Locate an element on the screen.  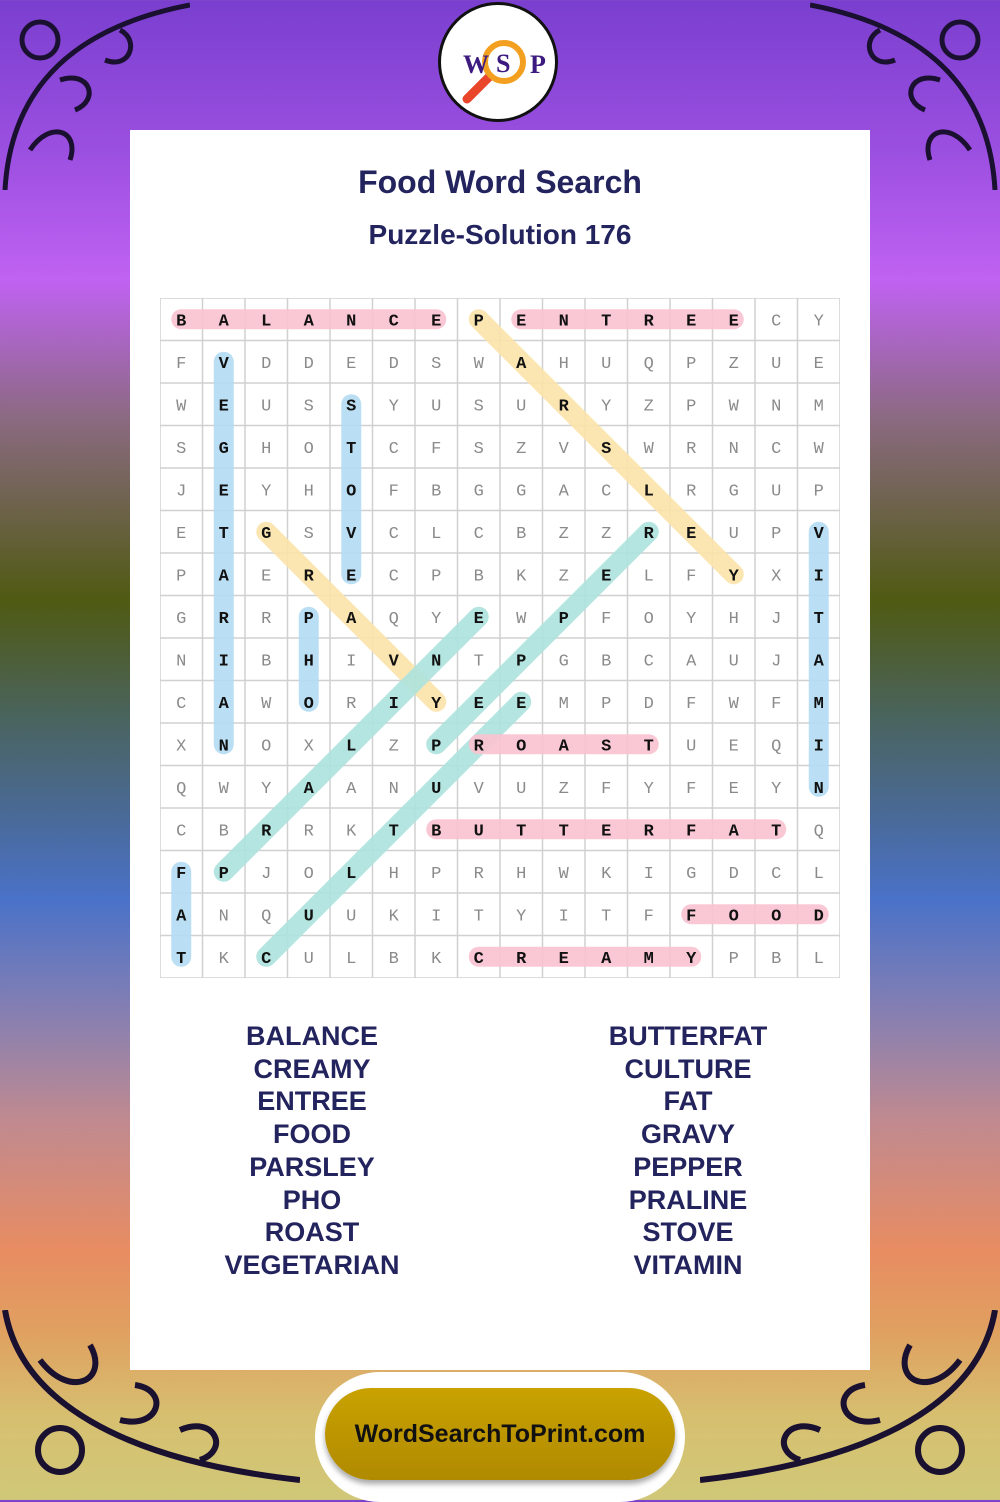
grid-letter: D is located at coordinates (734, 874).